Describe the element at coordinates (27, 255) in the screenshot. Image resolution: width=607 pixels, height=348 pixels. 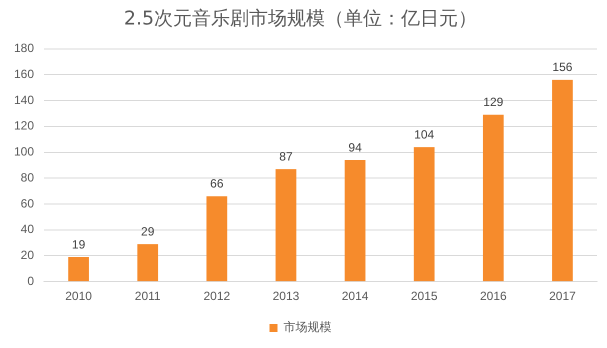
I see `y-tick-label: 20` at that location.